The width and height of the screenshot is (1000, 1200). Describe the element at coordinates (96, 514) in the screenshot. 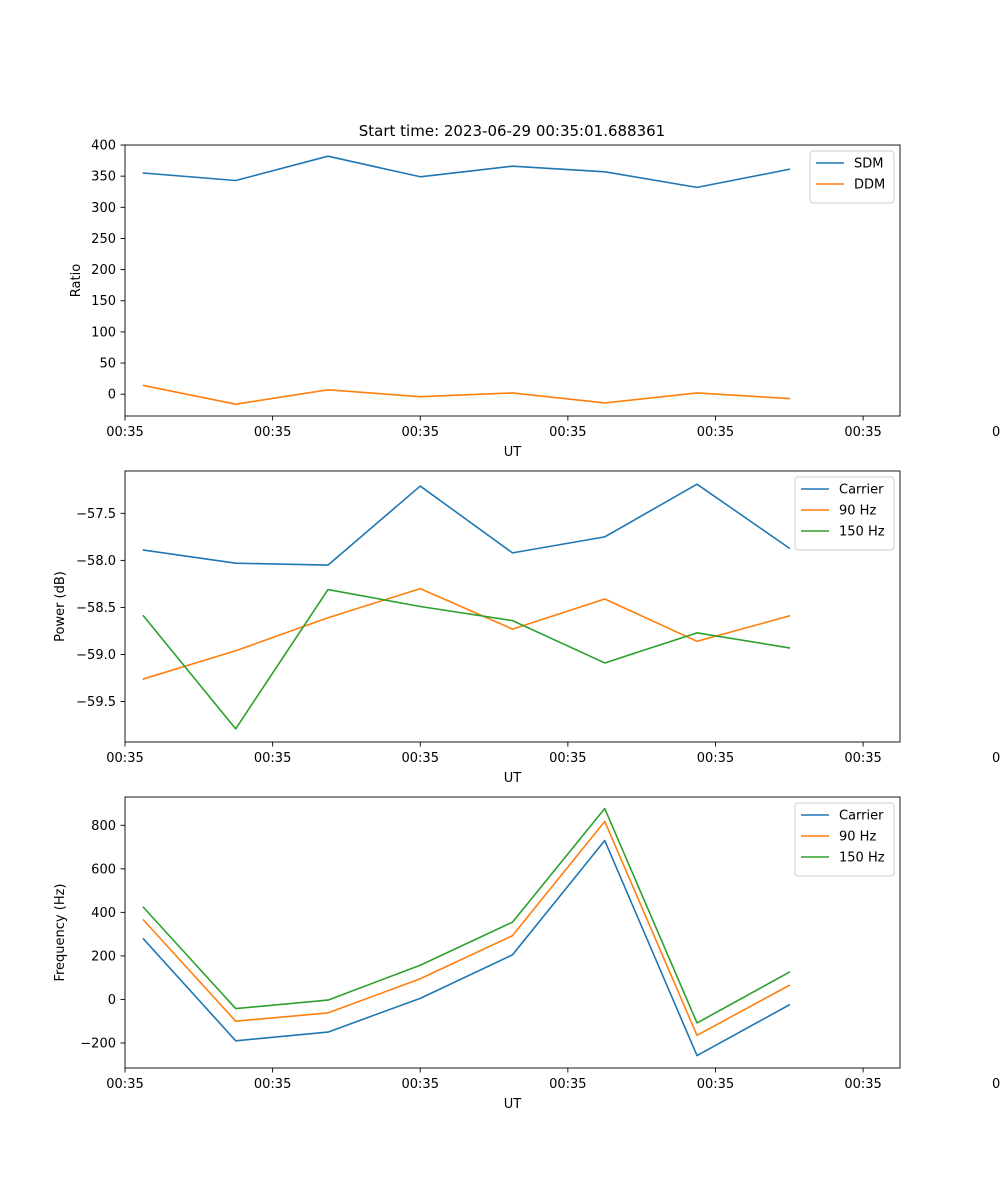

I see `y-tick-label: −57.5` at that location.